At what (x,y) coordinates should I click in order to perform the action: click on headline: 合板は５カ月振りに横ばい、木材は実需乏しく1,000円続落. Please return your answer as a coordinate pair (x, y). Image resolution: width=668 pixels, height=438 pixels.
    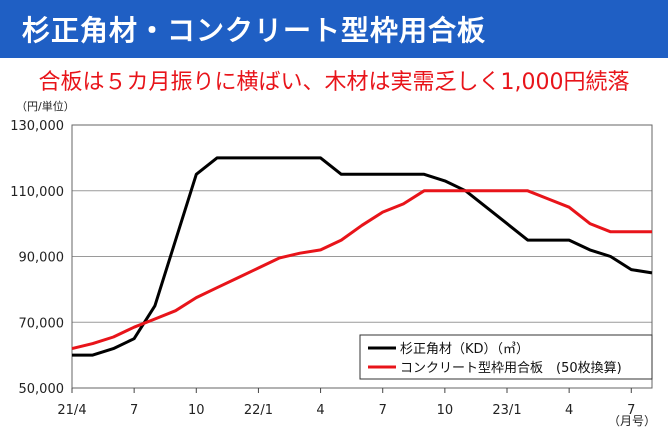
    Looking at the image, I should click on (334, 82).